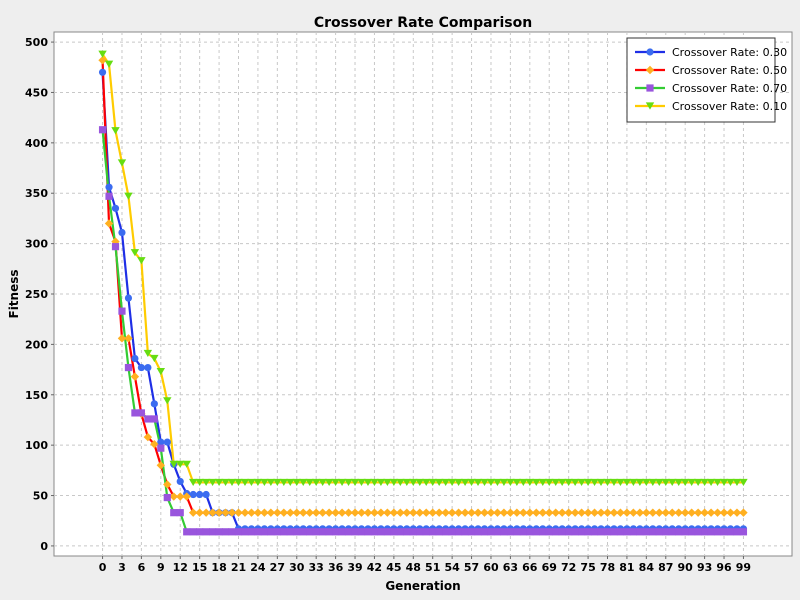 This screenshot has height=600, width=800. I want to click on y-tick-label: 150, so click(36, 395).